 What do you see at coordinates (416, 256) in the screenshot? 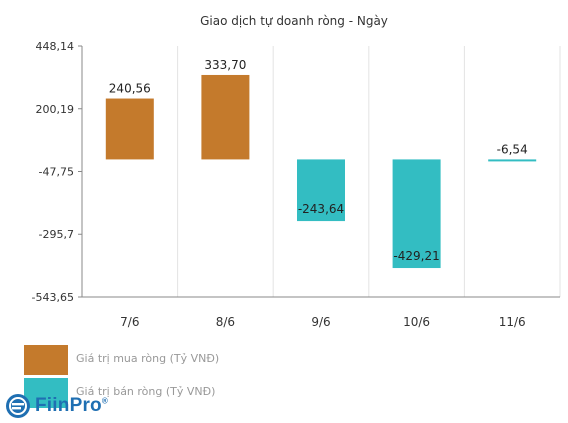
I see `data-label: -429,21` at bounding box center [416, 256].